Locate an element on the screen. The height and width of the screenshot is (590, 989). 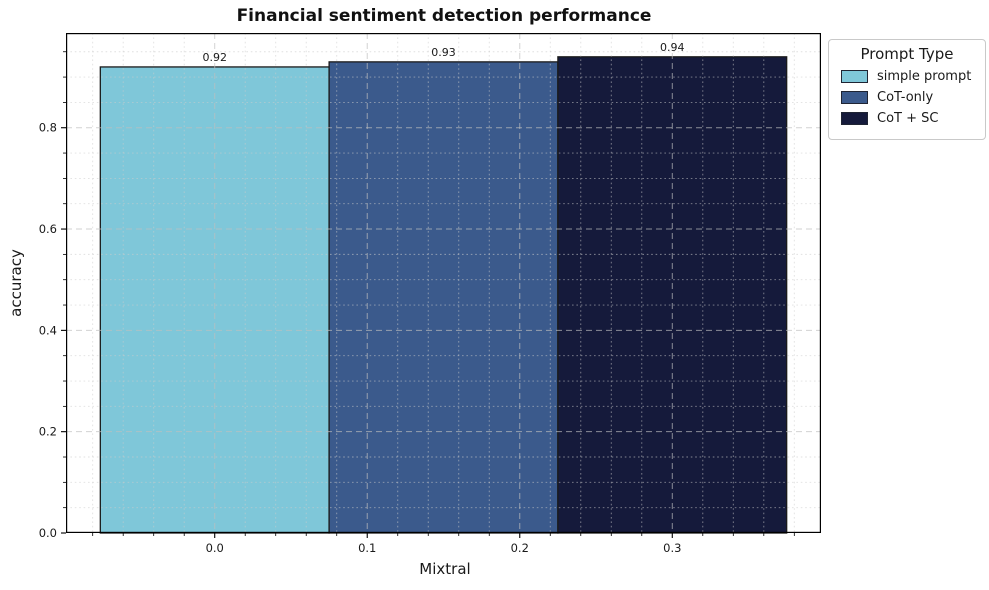
legend-label: CoT + SC is located at coordinates (908, 118).